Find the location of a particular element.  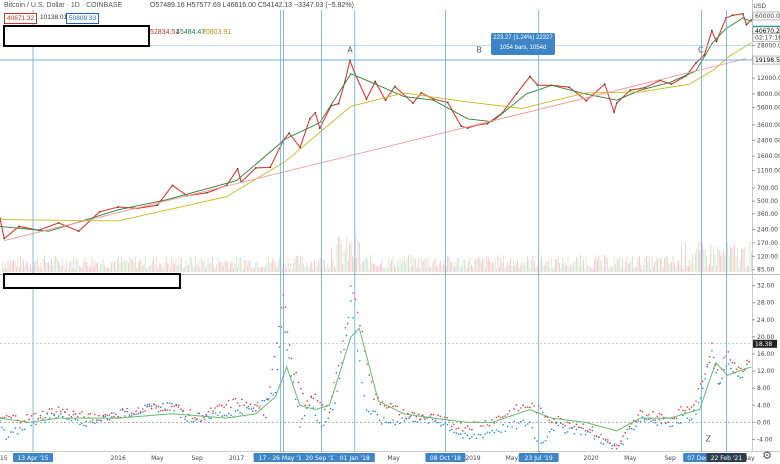

bid-price-box: 40671.32 is located at coordinates (21, 18).